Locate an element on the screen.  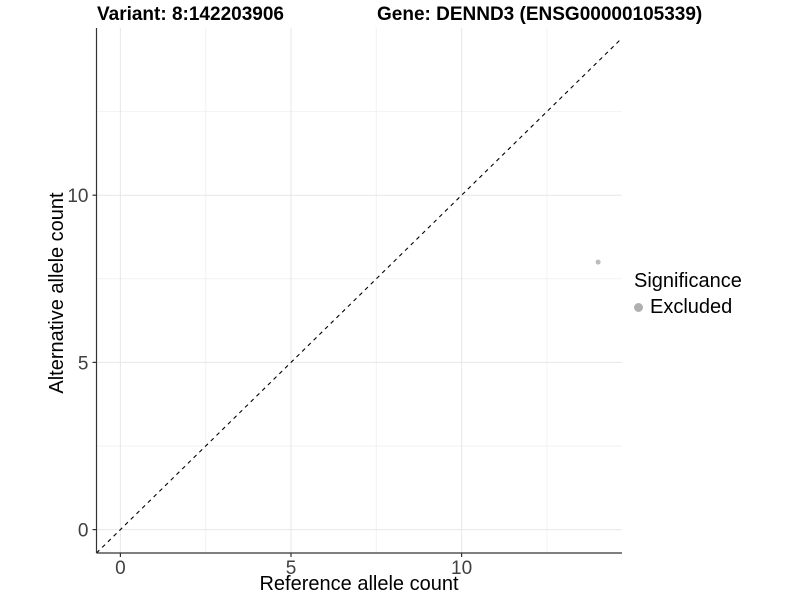
y-tick-label: 5 is located at coordinates (83, 363).